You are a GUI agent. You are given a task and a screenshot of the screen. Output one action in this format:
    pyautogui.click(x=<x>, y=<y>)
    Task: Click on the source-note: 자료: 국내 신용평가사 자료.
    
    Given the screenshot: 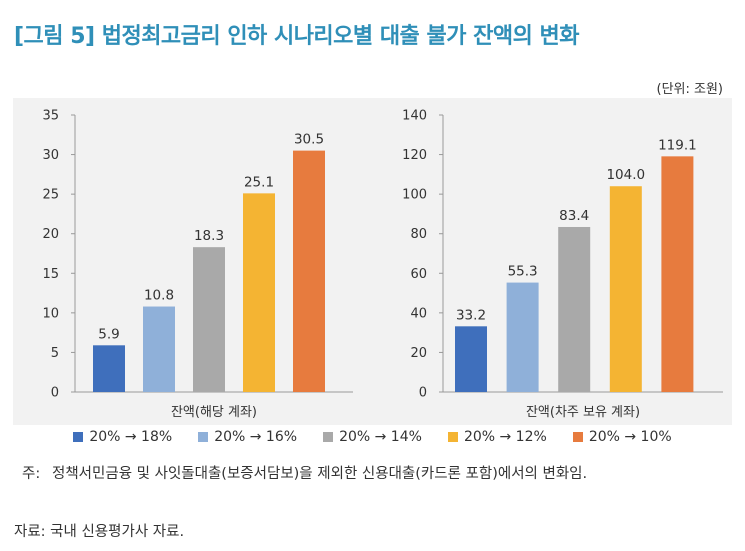 What is the action you would take?
    pyautogui.click(x=99, y=532)
    